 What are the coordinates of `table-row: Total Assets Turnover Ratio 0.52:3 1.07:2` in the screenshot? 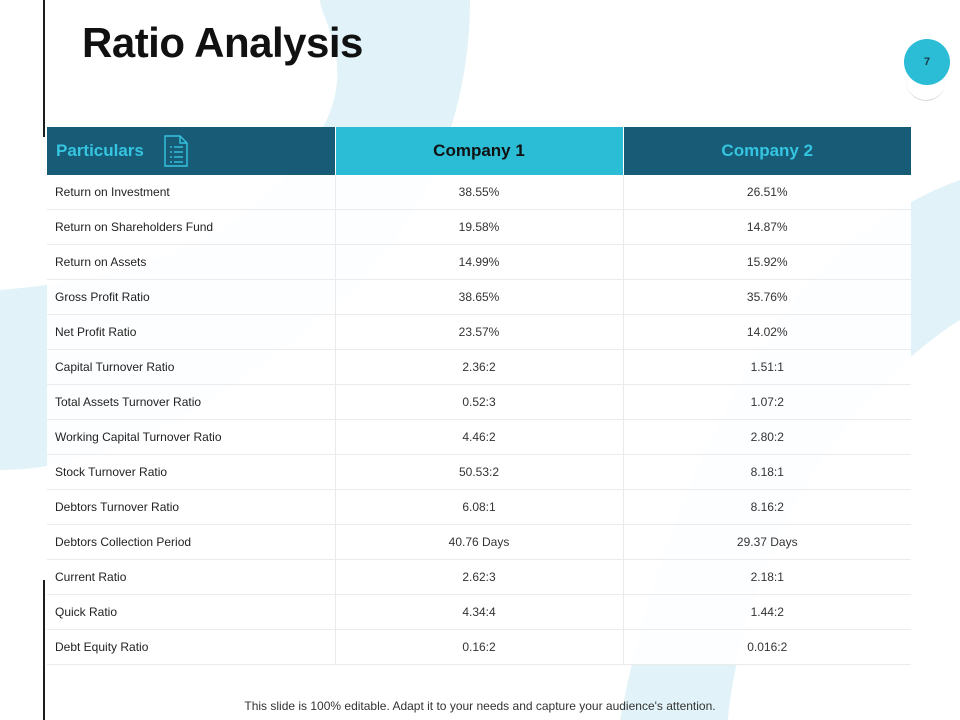 It's located at (479, 402).